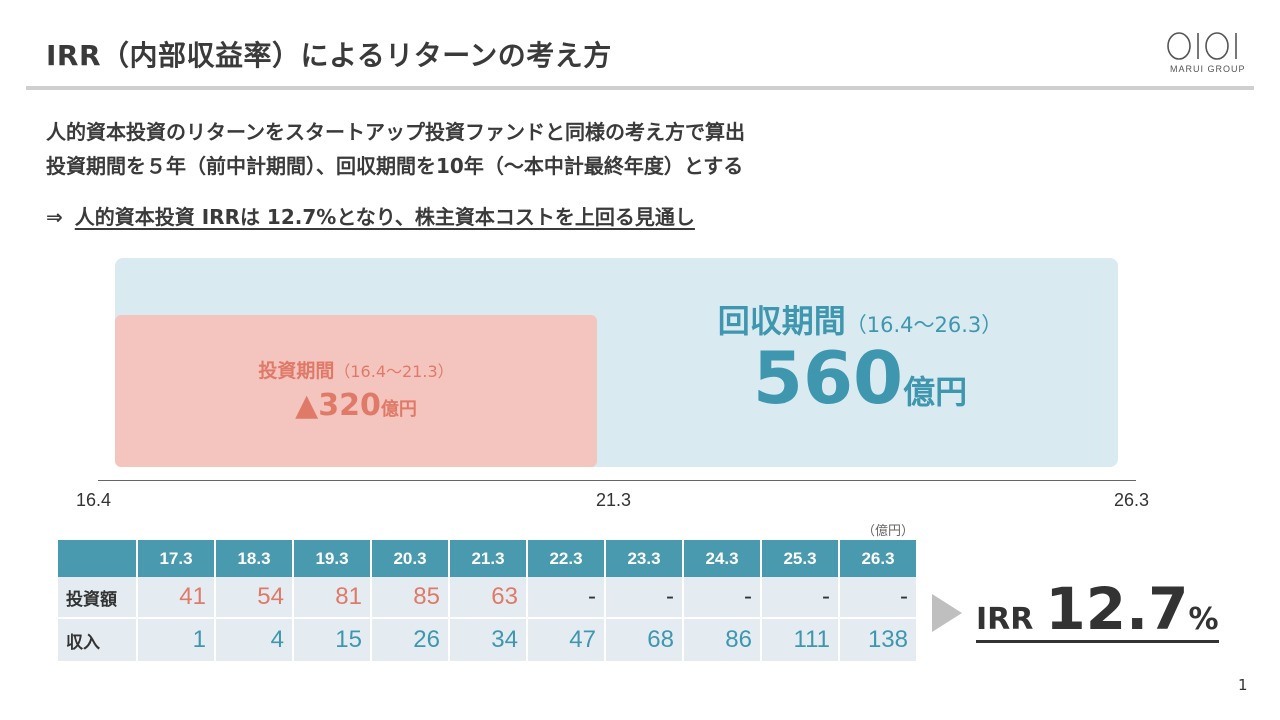 The image size is (1280, 720). Describe the element at coordinates (800, 558) in the screenshot. I see `column-header: 25.3` at that location.